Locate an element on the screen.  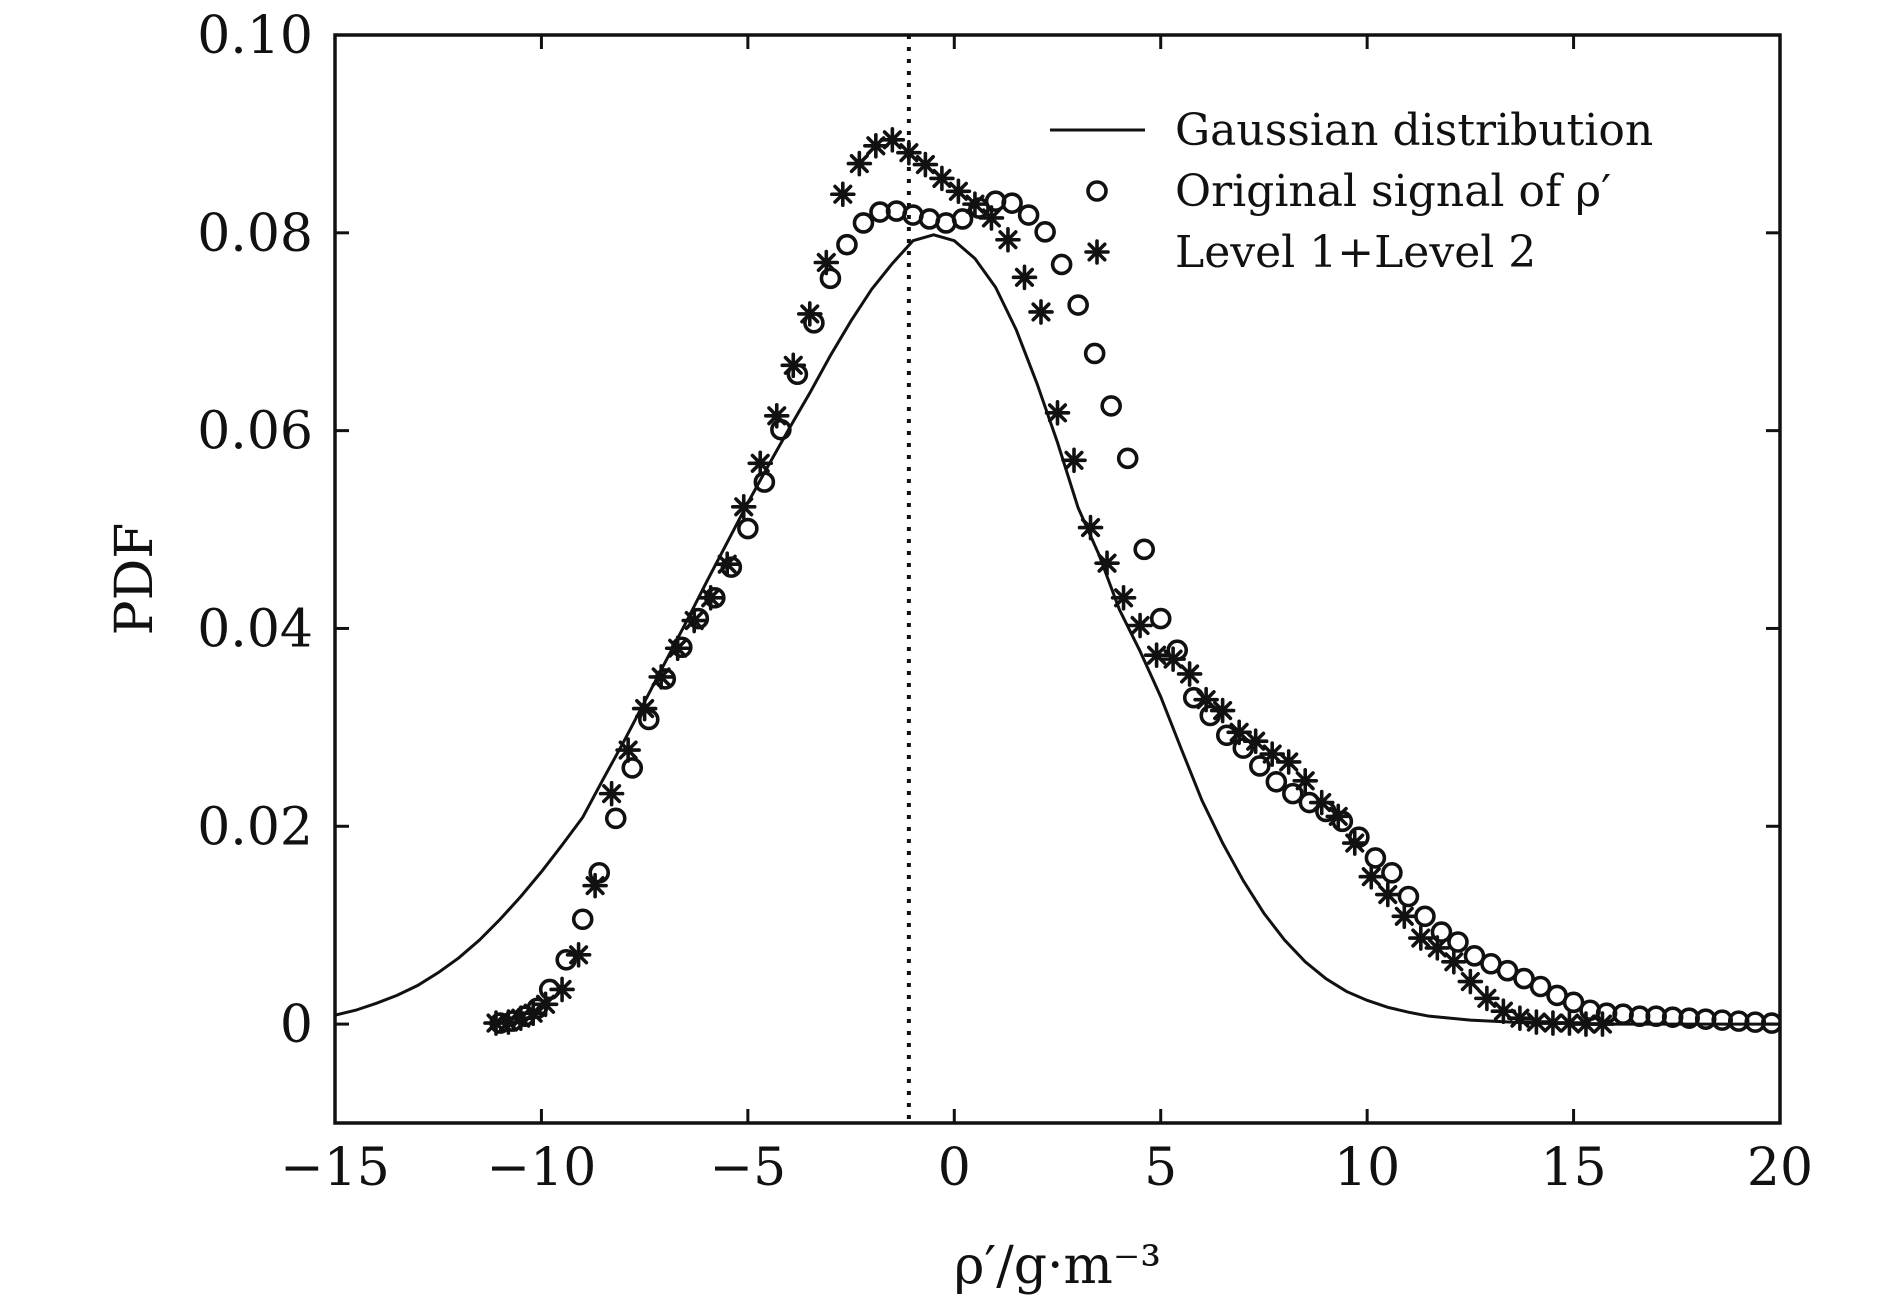
legend-circle-icon is located at coordinates (1097, 191).